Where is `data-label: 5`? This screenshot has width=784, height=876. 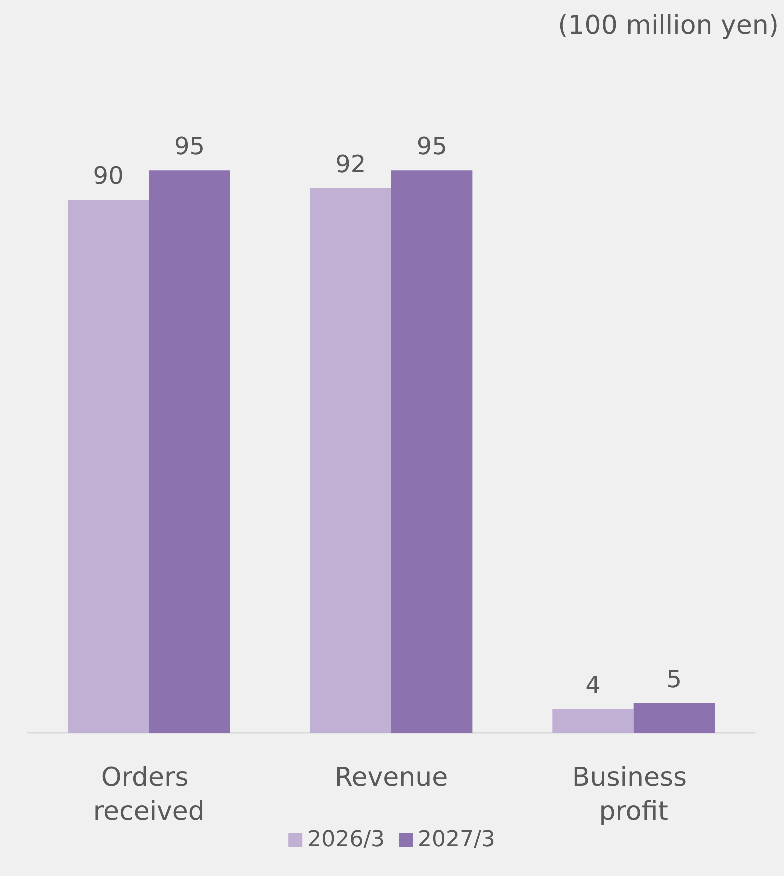
data-label: 5 is located at coordinates (674, 679).